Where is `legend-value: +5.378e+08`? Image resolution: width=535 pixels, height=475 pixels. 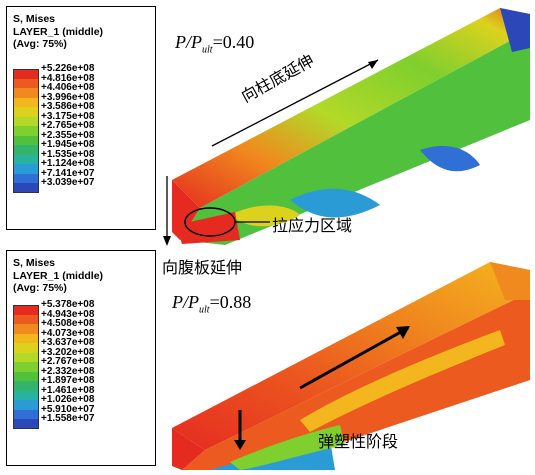 legend-value: +5.378e+08 is located at coordinates (68, 304).